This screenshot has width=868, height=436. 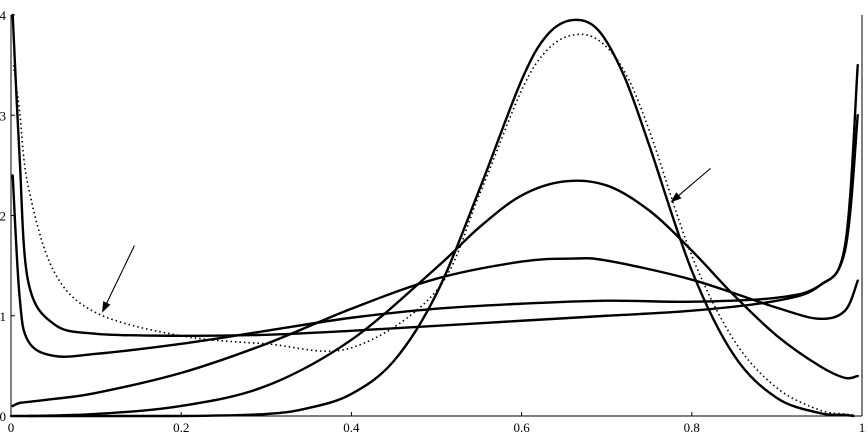 What do you see at coordinates (3, 115) in the screenshot?
I see `y-tick-label: 3` at bounding box center [3, 115].